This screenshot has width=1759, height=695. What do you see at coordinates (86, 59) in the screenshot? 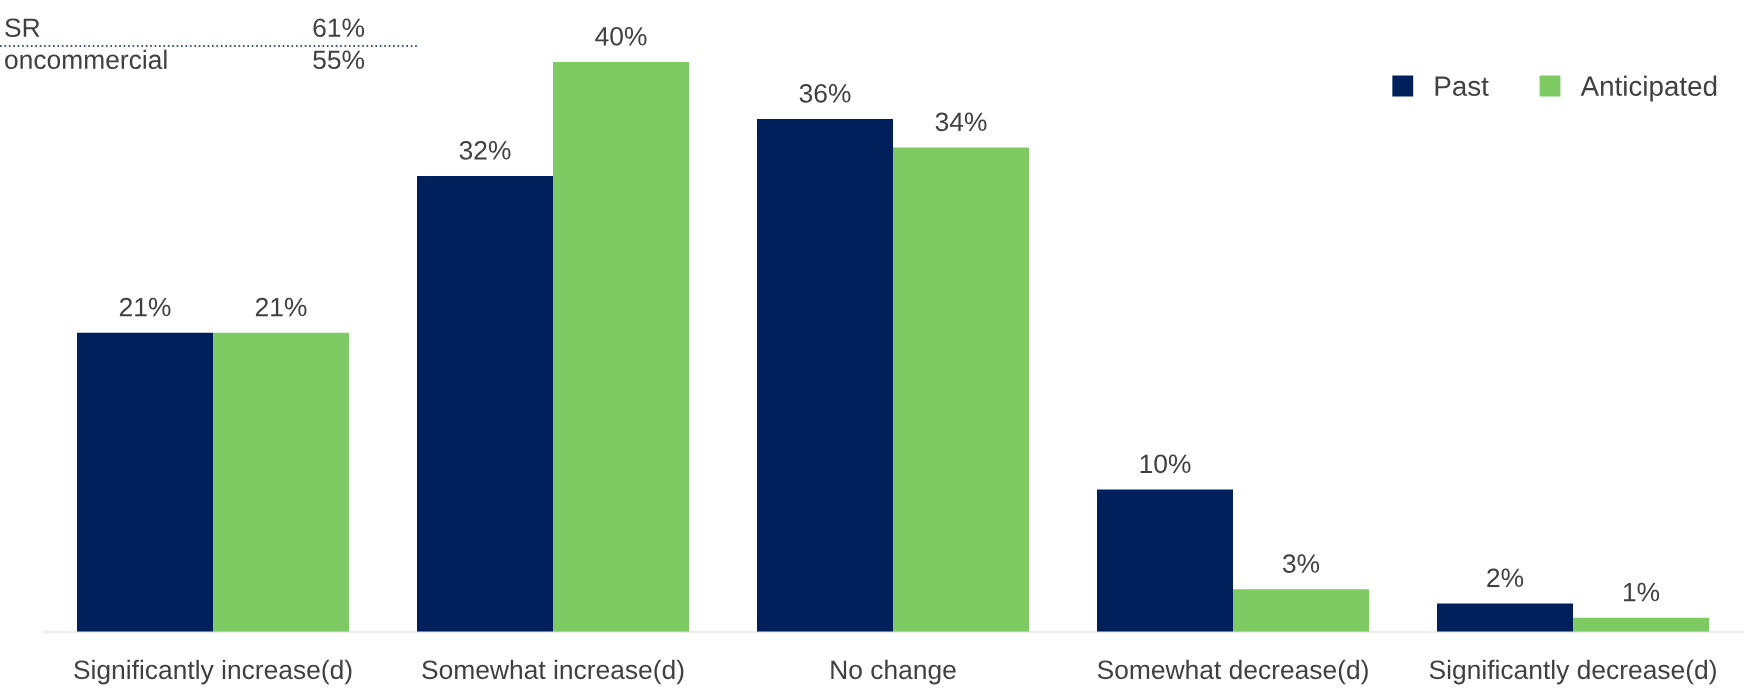
I see `annotation: oncommercial` at bounding box center [86, 59].